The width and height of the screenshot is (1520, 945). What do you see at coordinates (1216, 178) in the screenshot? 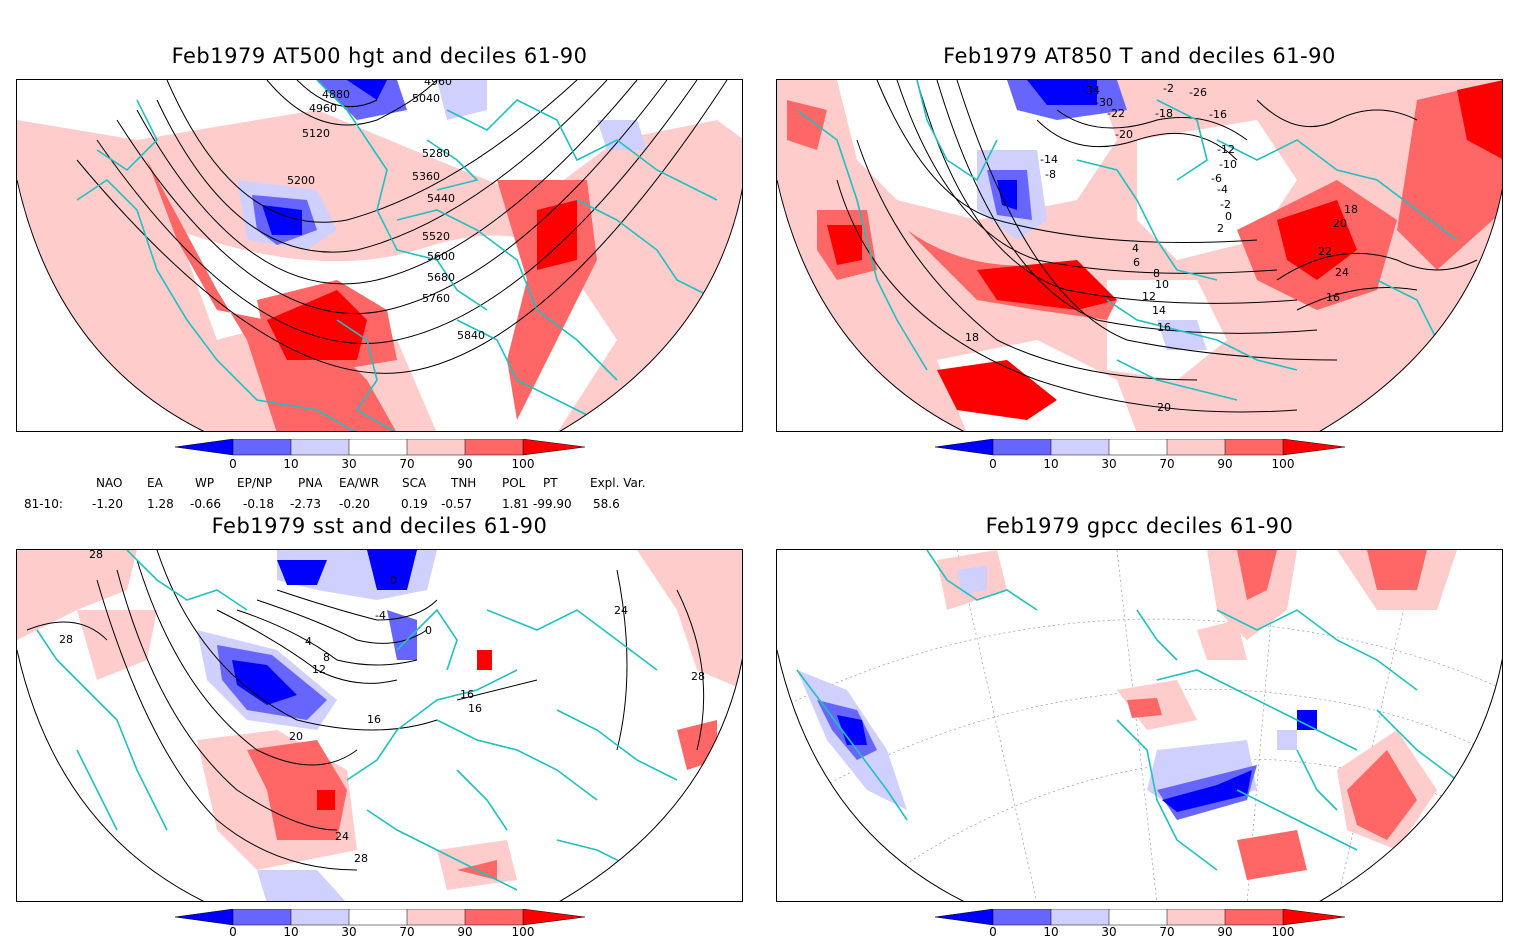
I see `contour-label: -6` at bounding box center [1216, 178].